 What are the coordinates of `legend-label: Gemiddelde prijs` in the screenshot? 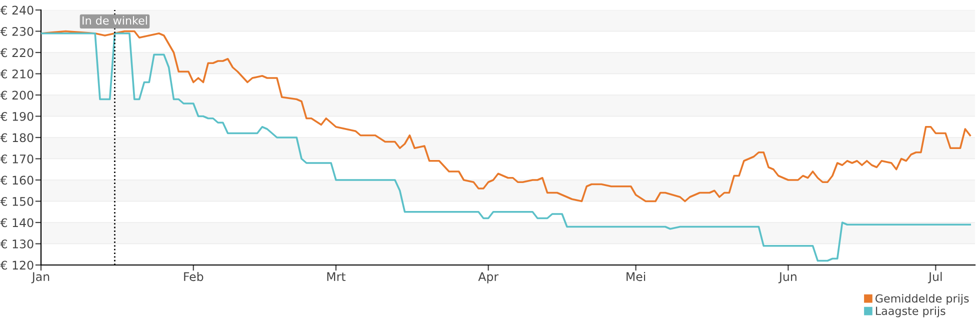 It's located at (922, 299).